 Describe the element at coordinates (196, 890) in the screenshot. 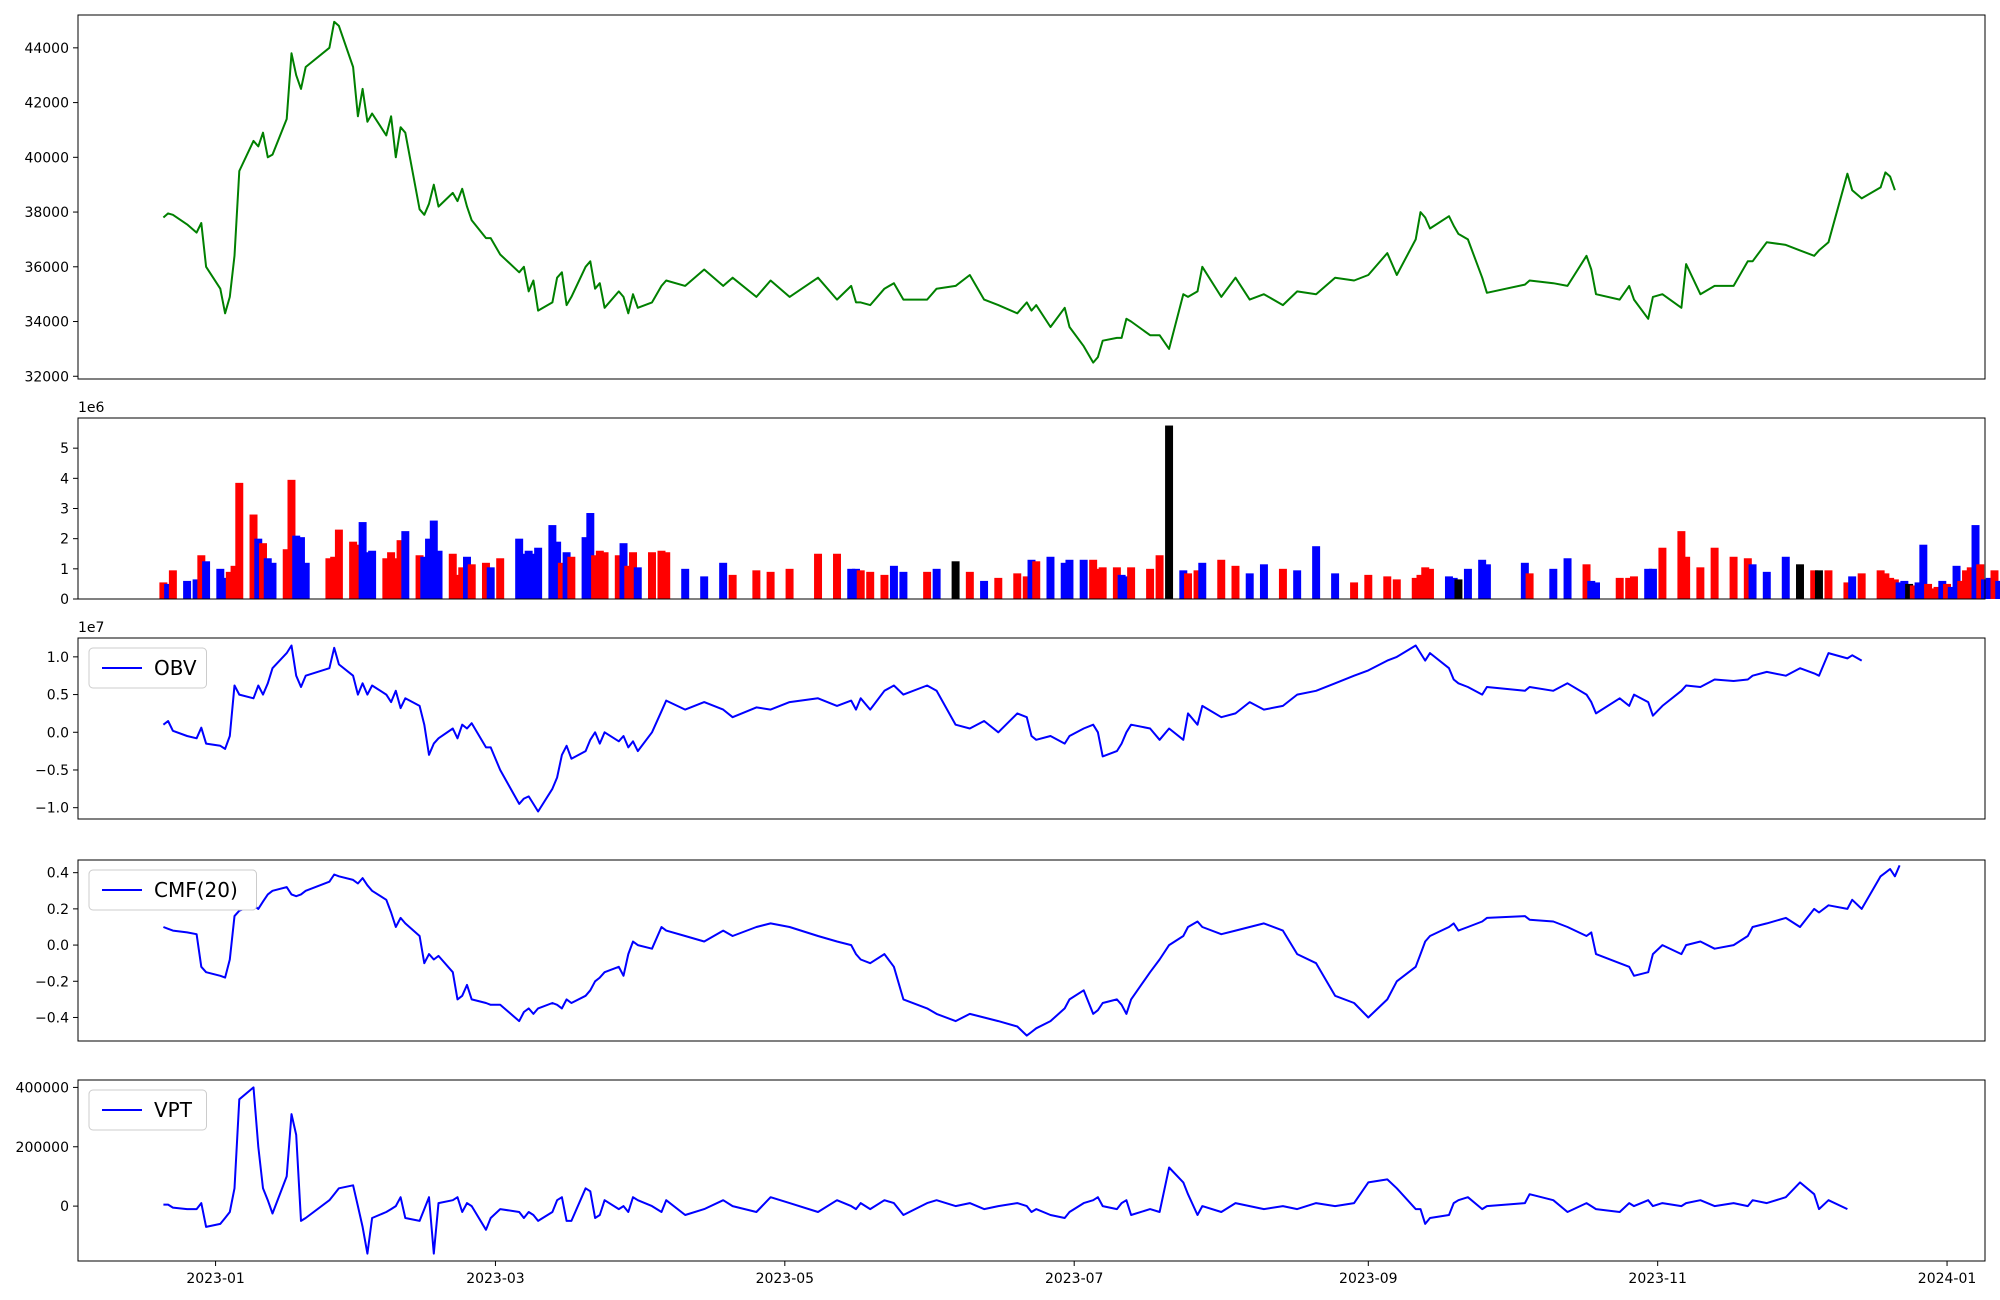

I see `legend-label: CMF(20)` at that location.